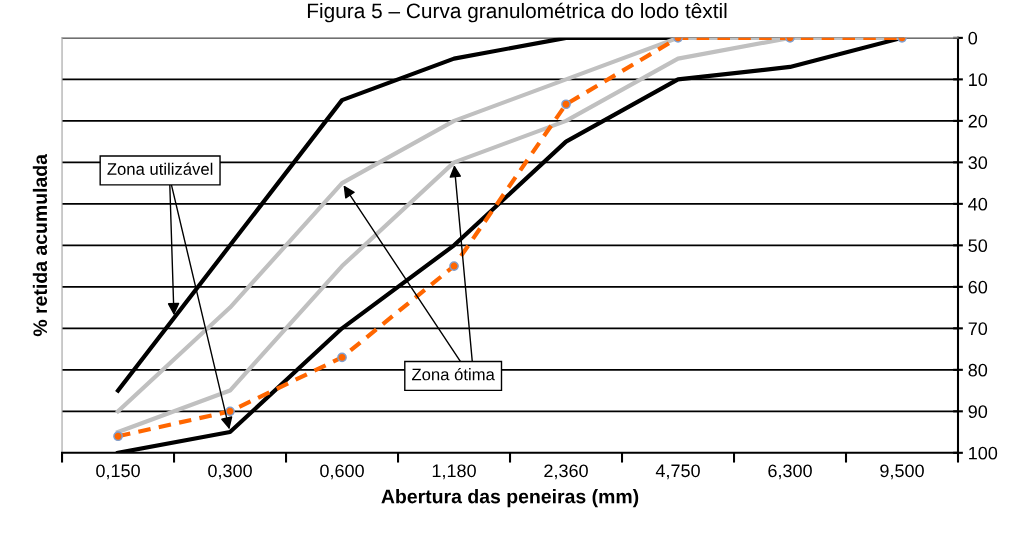 The width and height of the screenshot is (1034, 541). What do you see at coordinates (677, 472) in the screenshot?
I see `x-tick-label: 4,750` at bounding box center [677, 472].